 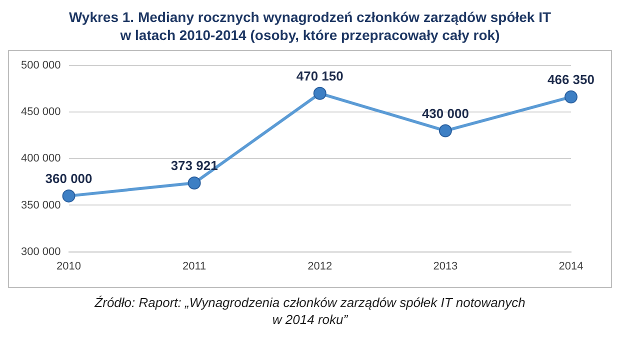 I want to click on data-label: 373 921, so click(x=194, y=166).